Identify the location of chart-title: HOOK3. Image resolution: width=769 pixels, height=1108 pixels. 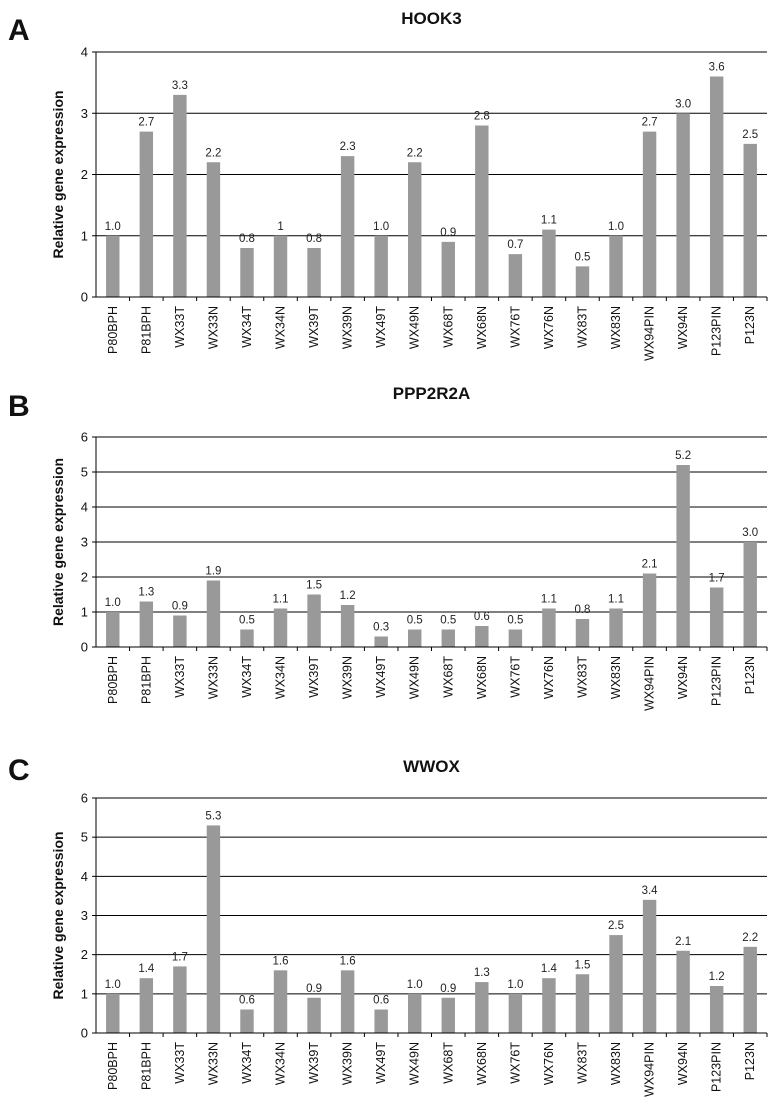
(431, 18).